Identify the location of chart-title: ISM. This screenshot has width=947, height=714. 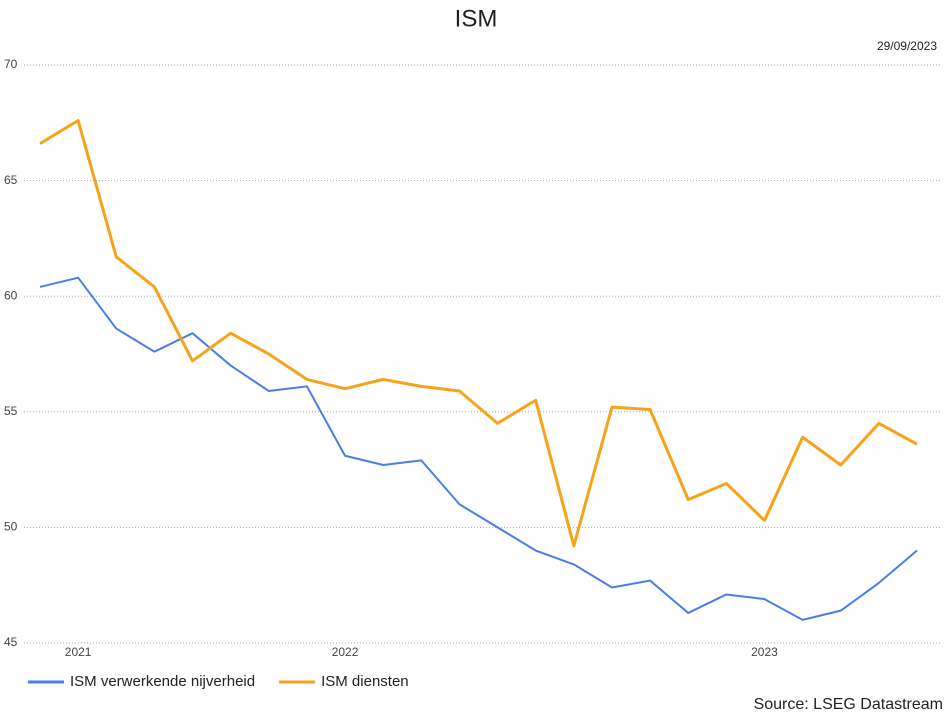
(476, 18).